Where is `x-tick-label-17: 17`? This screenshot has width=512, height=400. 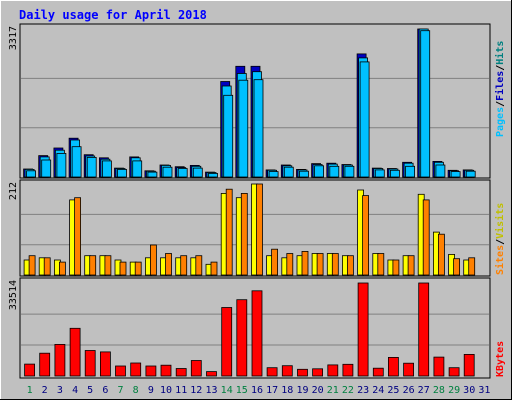 x-tick-label-17: 17 is located at coordinates (272, 390).